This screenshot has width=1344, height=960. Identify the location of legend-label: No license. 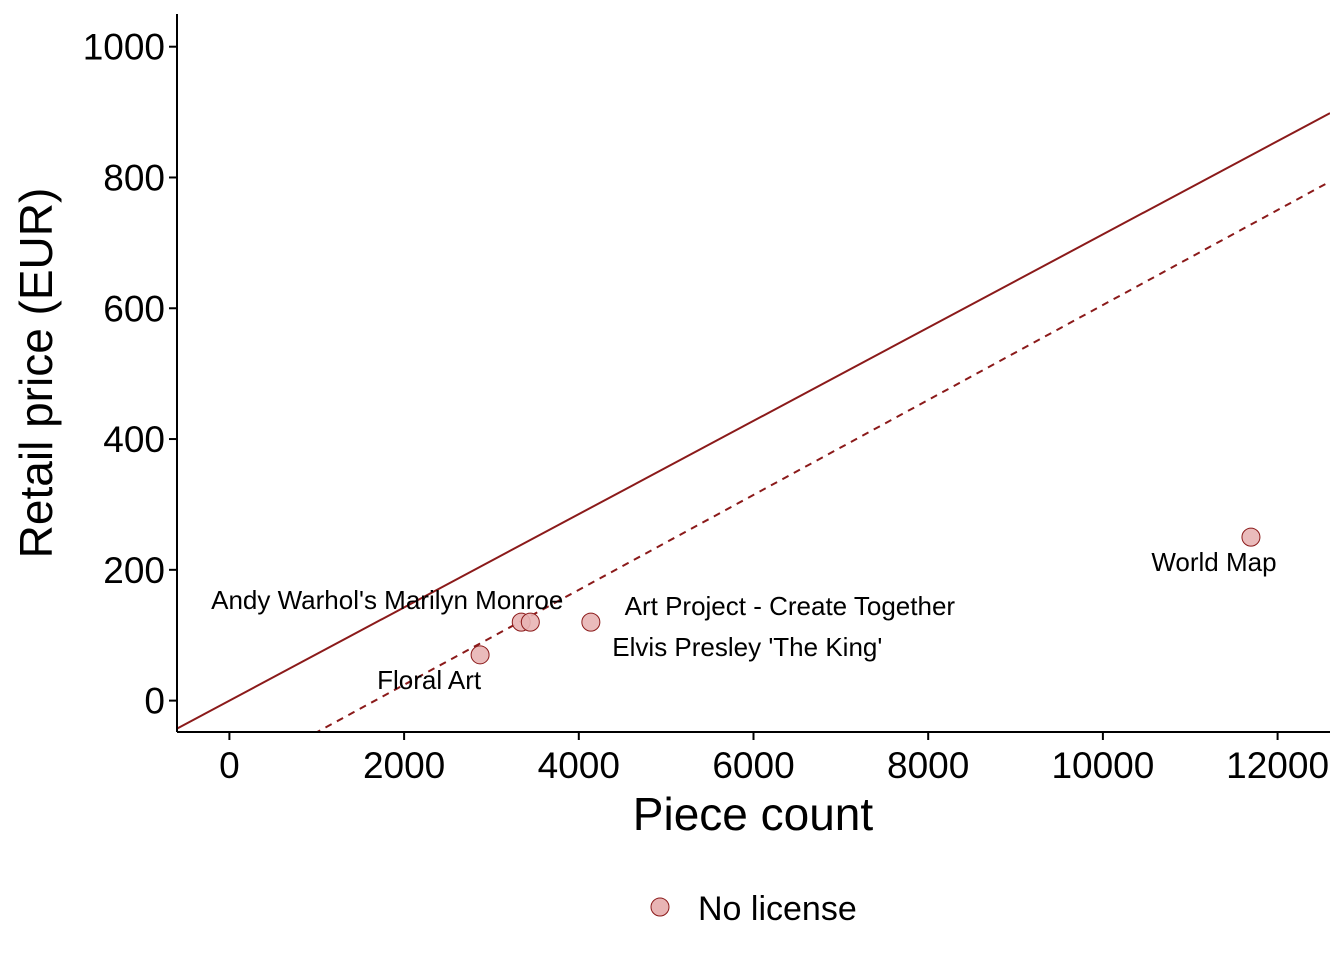
(777, 909).